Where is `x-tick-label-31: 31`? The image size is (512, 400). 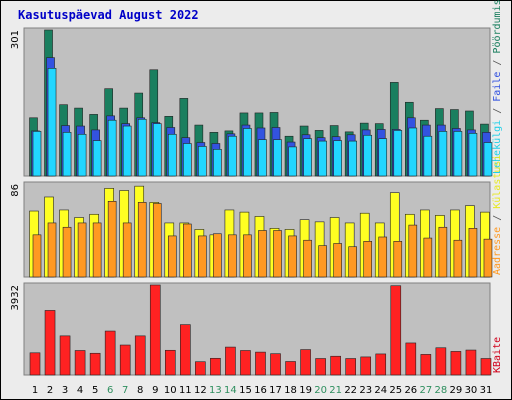
x-tick-label-31: 31 is located at coordinates (486, 390).